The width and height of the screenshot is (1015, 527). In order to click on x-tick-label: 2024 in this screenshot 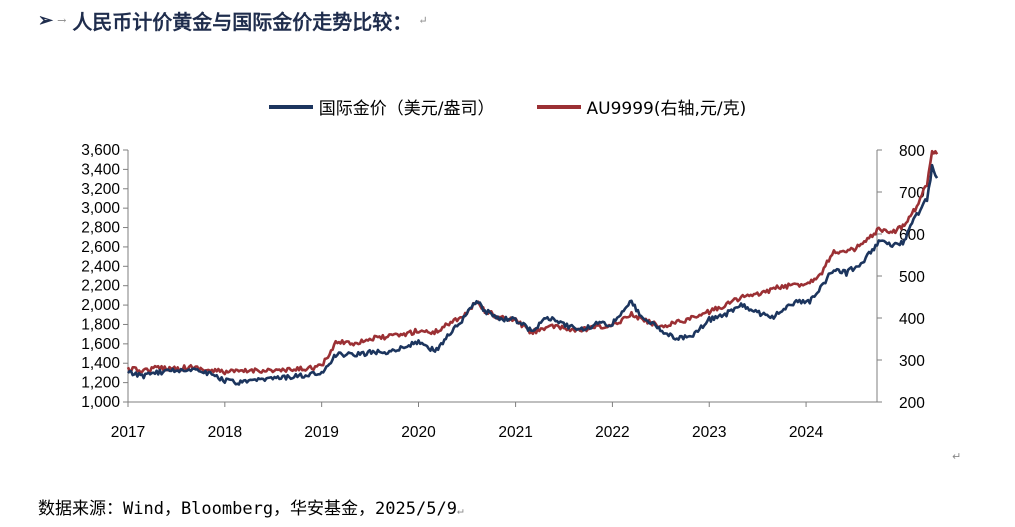, I will do `click(806, 432)`.